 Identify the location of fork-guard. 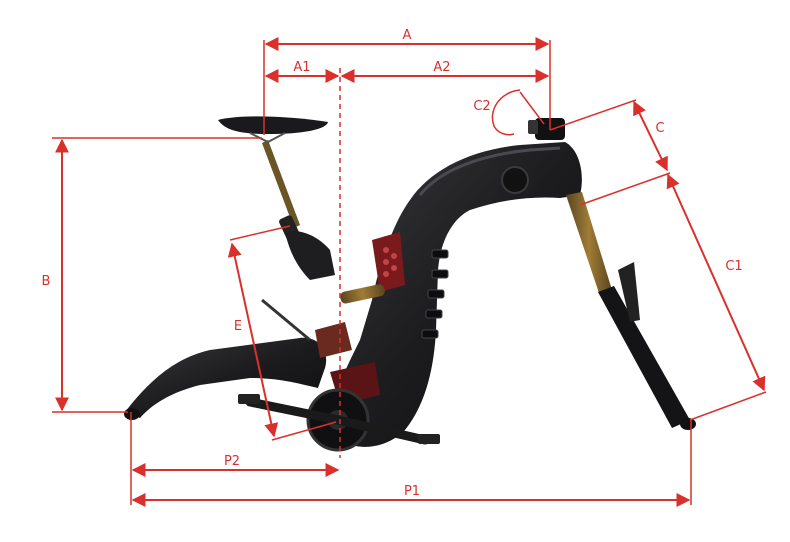
(629, 292).